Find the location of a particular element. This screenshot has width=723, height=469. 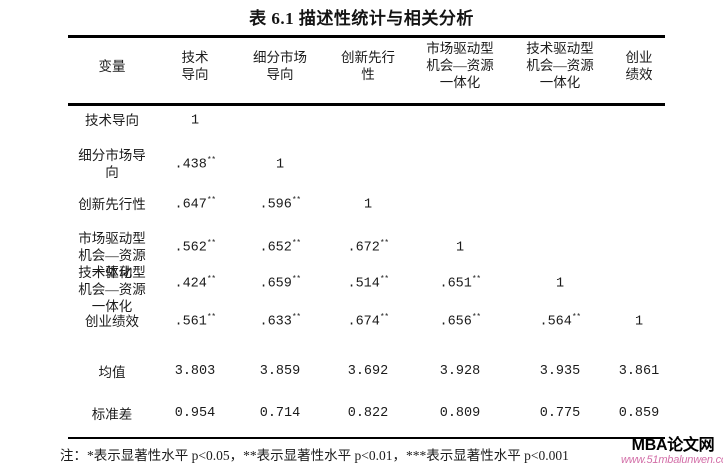

row-label: 市场驱动型 机会—资源 一体化 is located at coordinates (112, 255).